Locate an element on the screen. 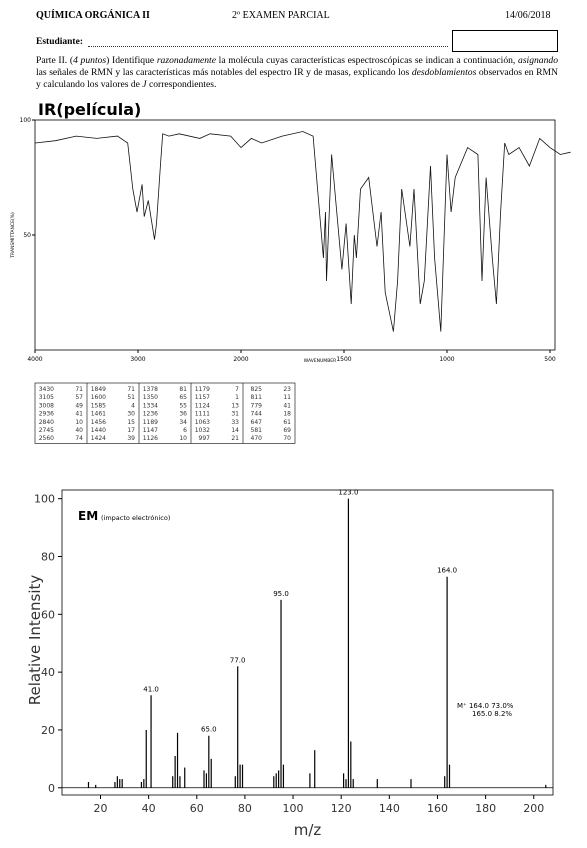  table-cell: 1424 is located at coordinates (98, 438).